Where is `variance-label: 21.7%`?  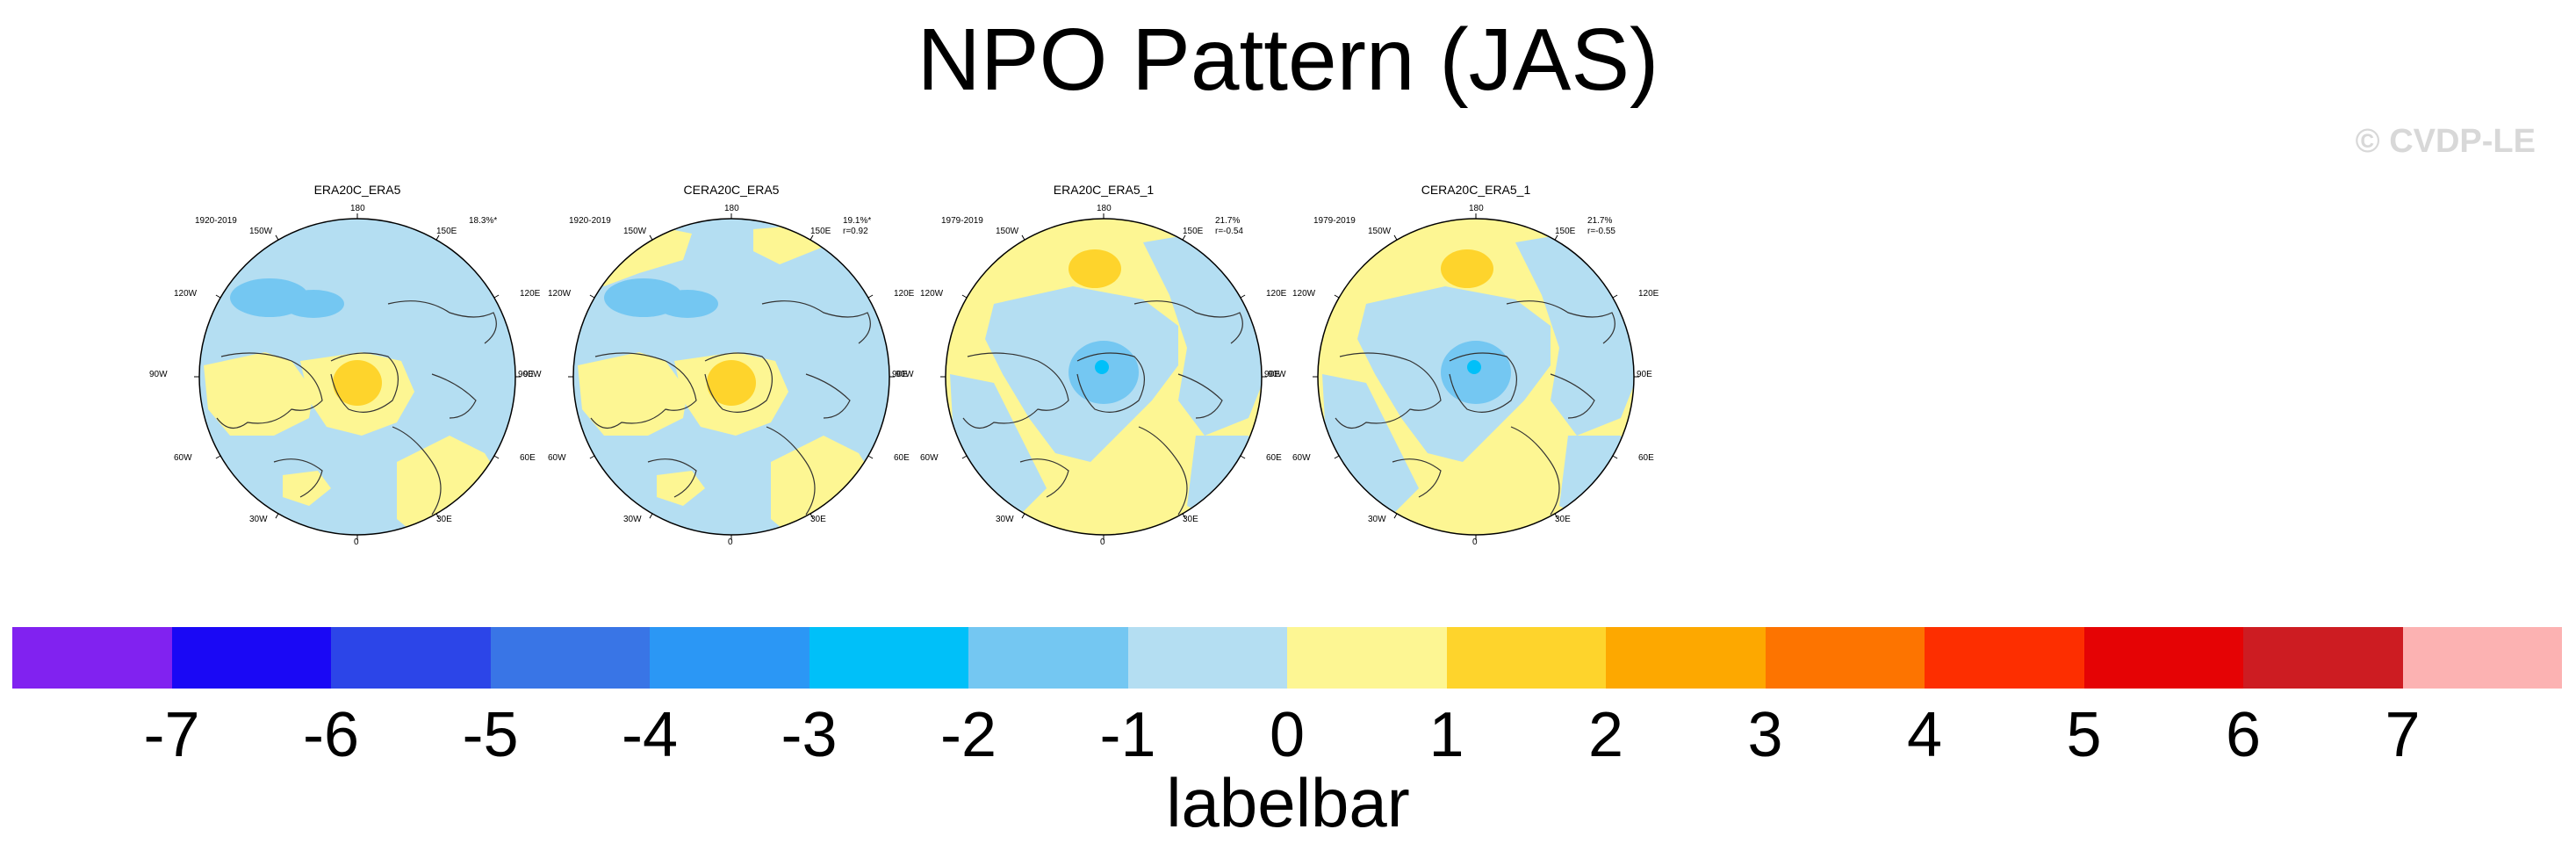 variance-label: 21.7% is located at coordinates (1600, 221).